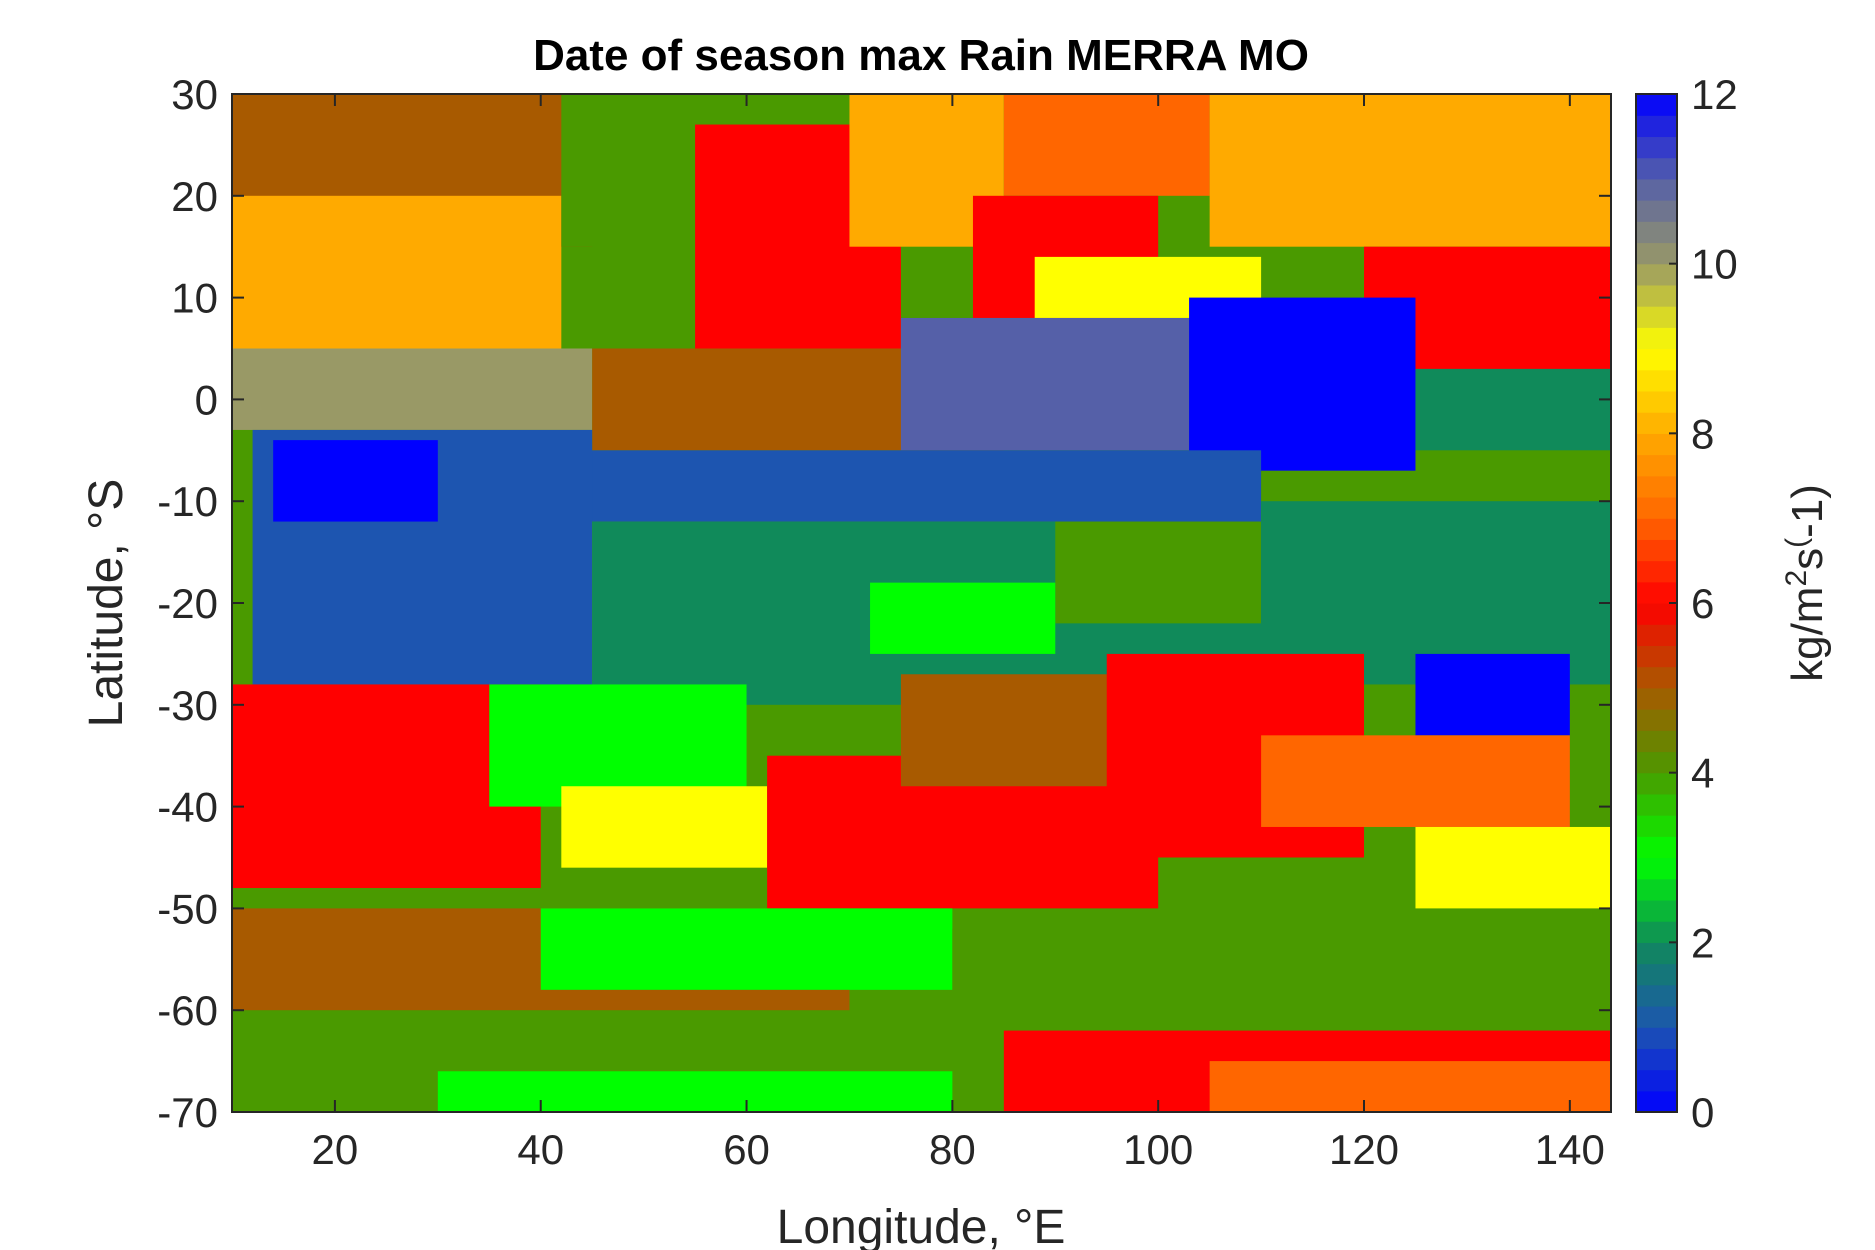  I want to click on y-tick-label: 20, so click(194, 196).